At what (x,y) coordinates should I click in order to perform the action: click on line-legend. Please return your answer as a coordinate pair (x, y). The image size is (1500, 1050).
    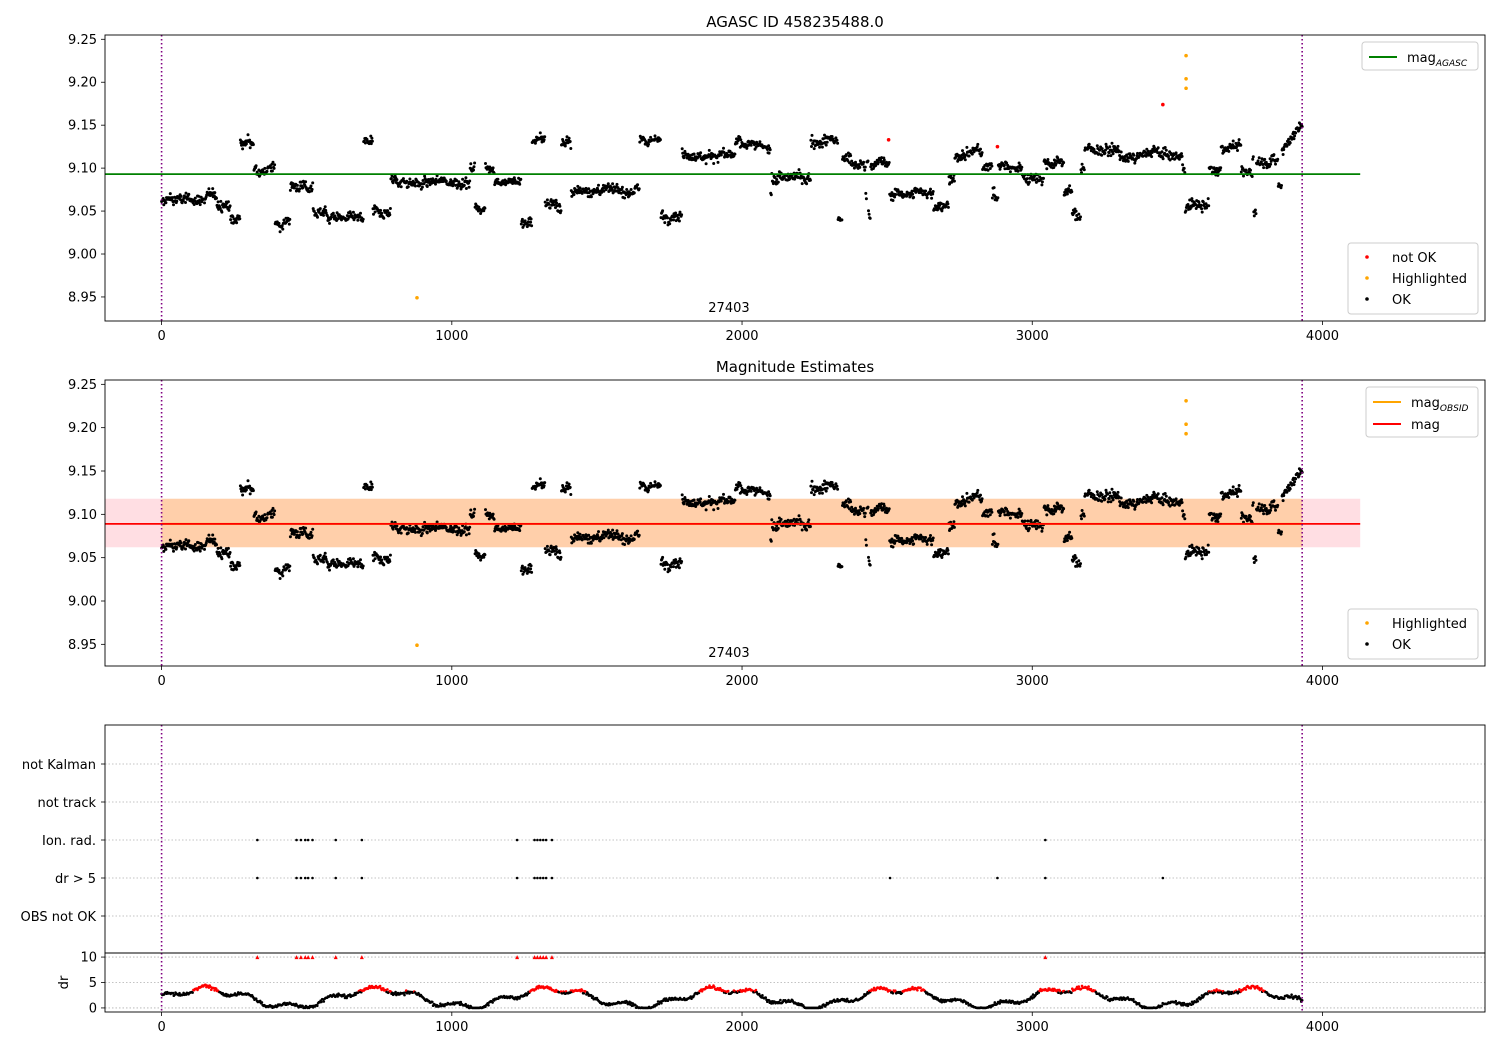
    Looking at the image, I should click on (1420, 56).